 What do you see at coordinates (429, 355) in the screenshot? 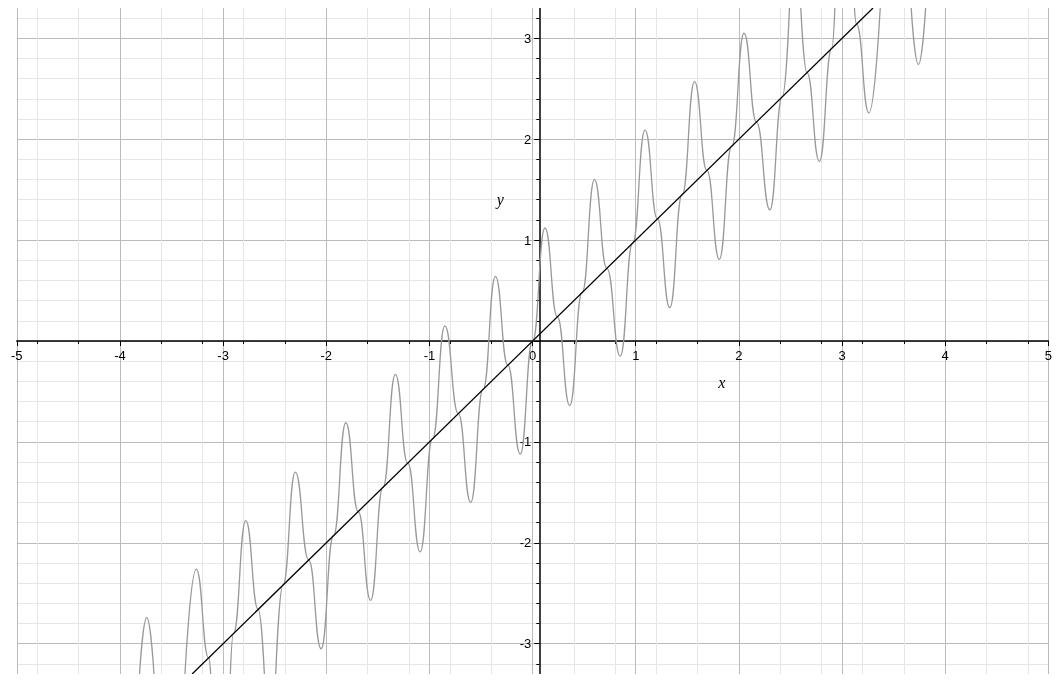
I see `x-tick-label: -1` at bounding box center [429, 355].